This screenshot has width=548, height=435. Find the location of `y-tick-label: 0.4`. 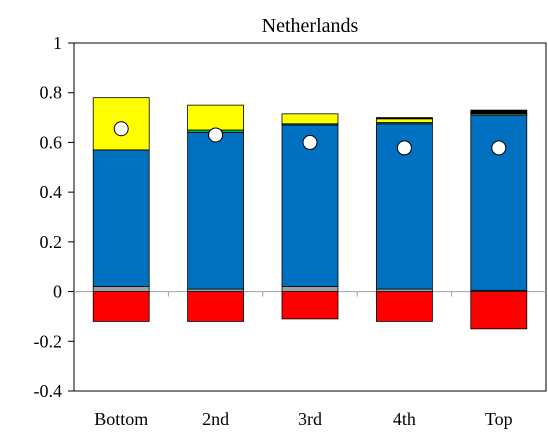

y-tick-label: 0.4 is located at coordinates (51, 192).